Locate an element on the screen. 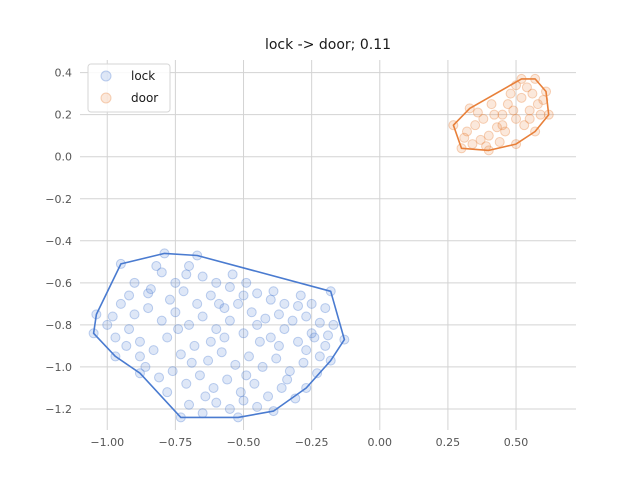 The width and height of the screenshot is (640, 480). legend: lock door is located at coordinates (129, 88).